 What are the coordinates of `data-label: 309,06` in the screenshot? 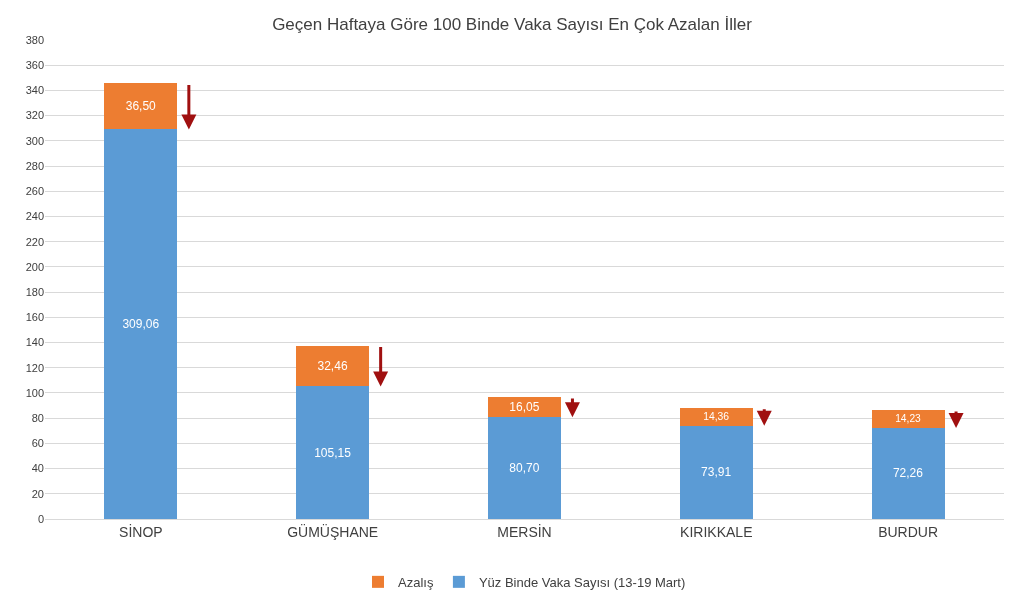 It's located at (141, 324).